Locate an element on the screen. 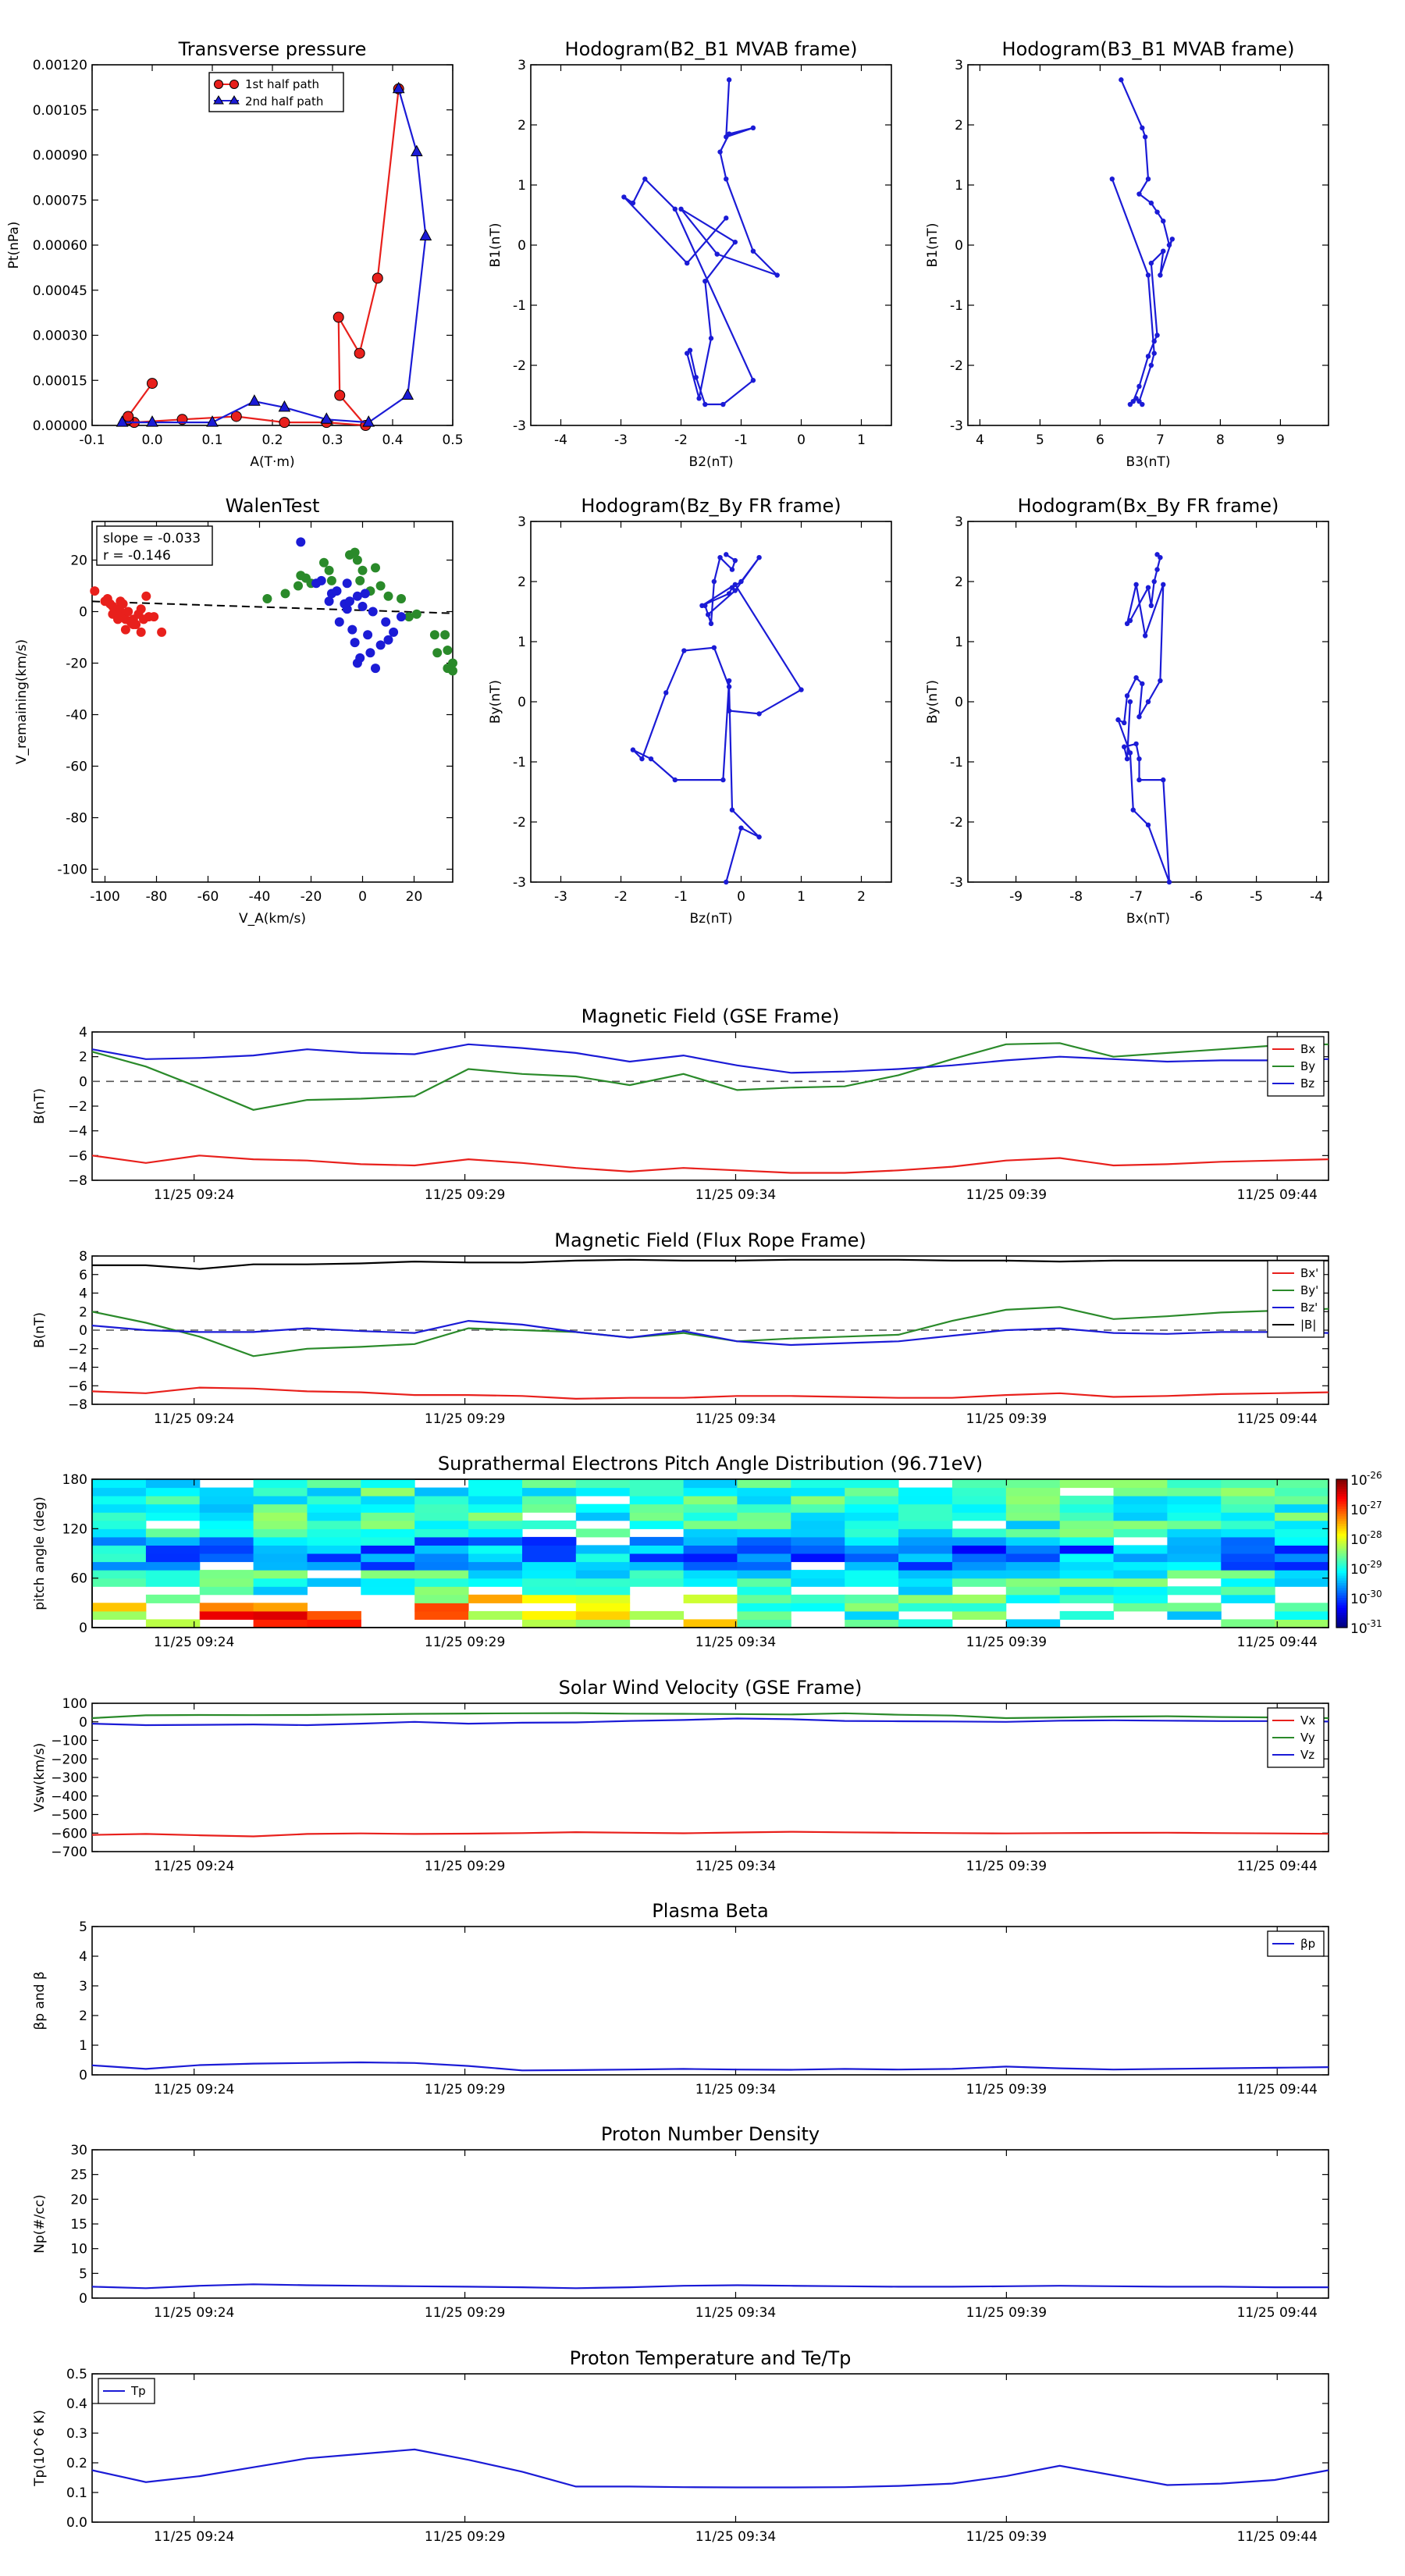  y-tick-label: -2 is located at coordinates (957, 823).